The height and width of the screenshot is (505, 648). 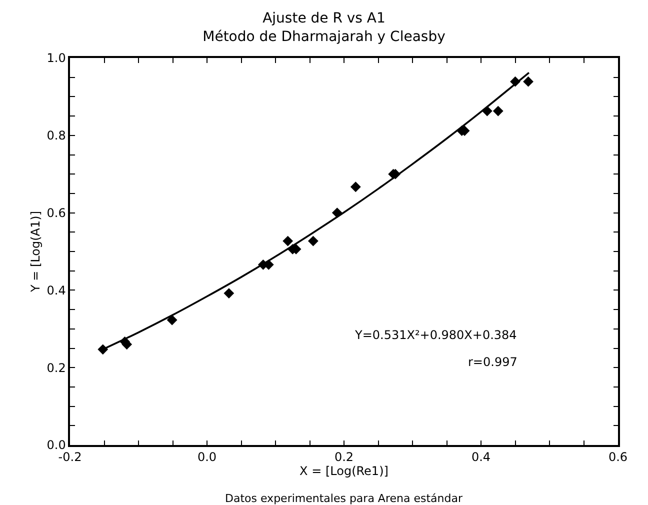 I want to click on y-tick-label: 0.6, so click(x=56, y=213).